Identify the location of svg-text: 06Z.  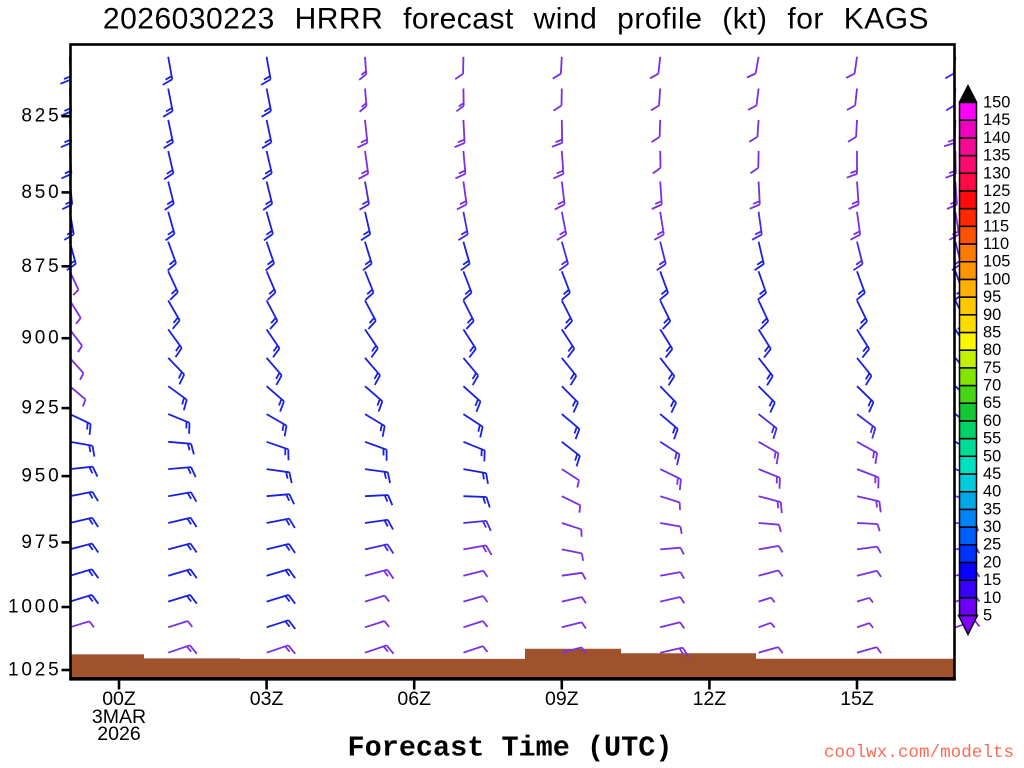
(414, 699).